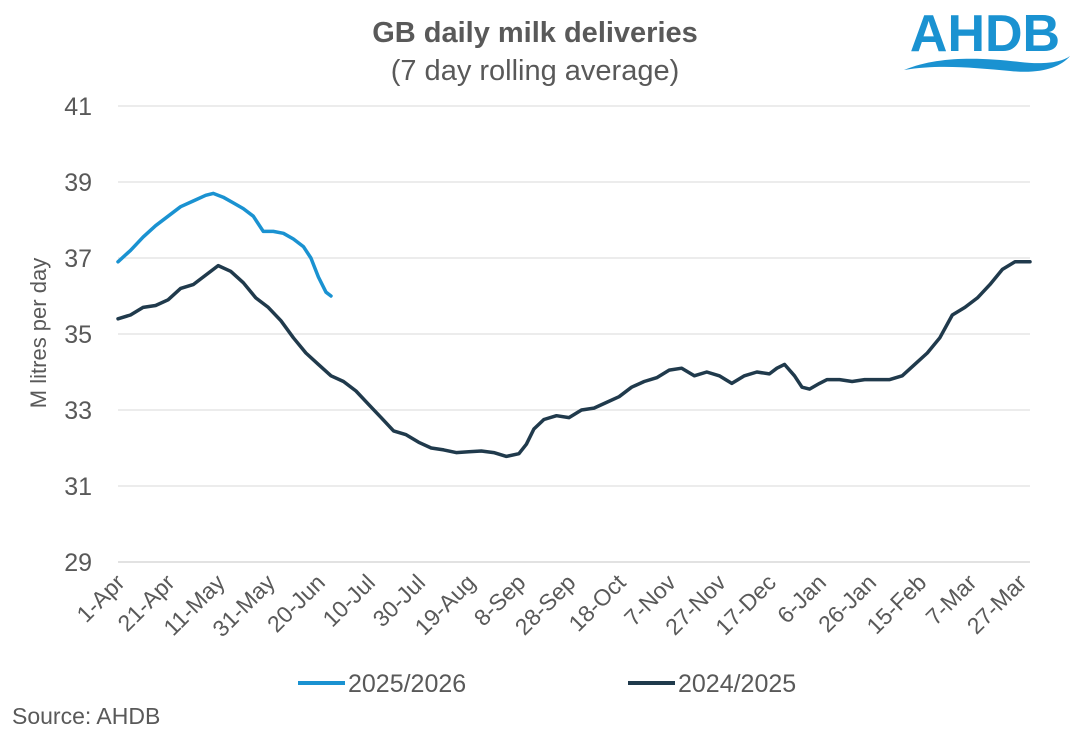 The width and height of the screenshot is (1076, 734). Describe the element at coordinates (86, 716) in the screenshot. I see `source-note: Source: AHDB` at that location.